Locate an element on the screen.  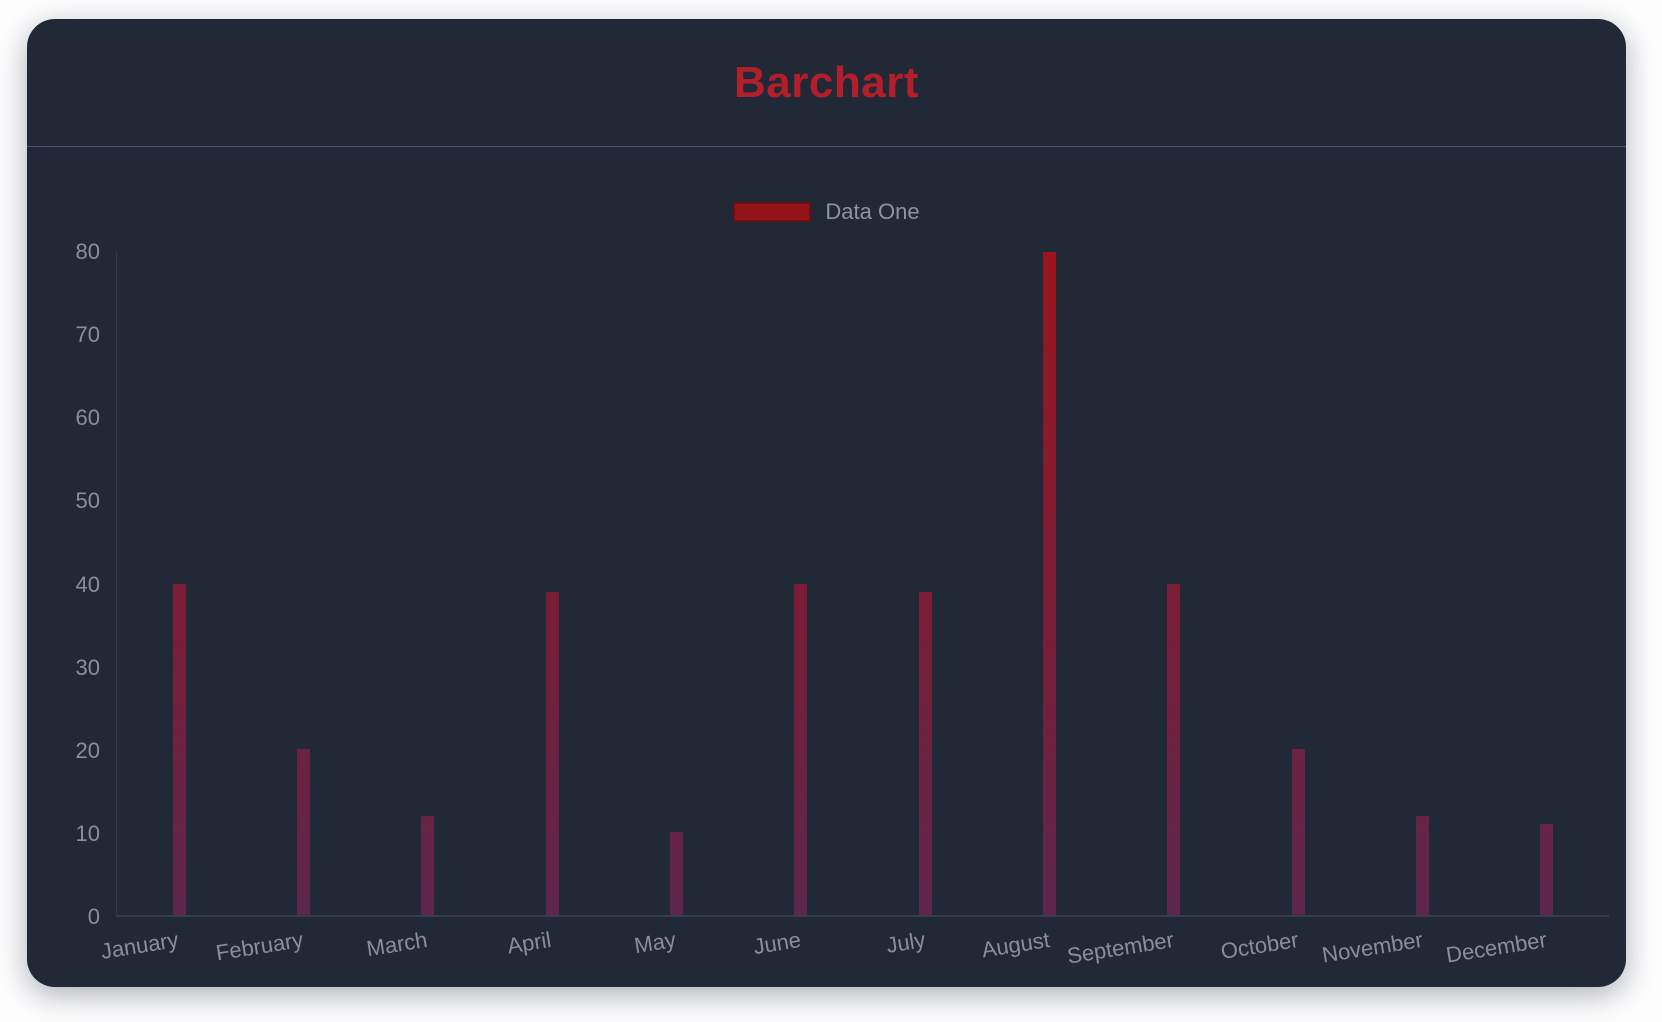
x-tick-label: August is located at coordinates (1015, 945).